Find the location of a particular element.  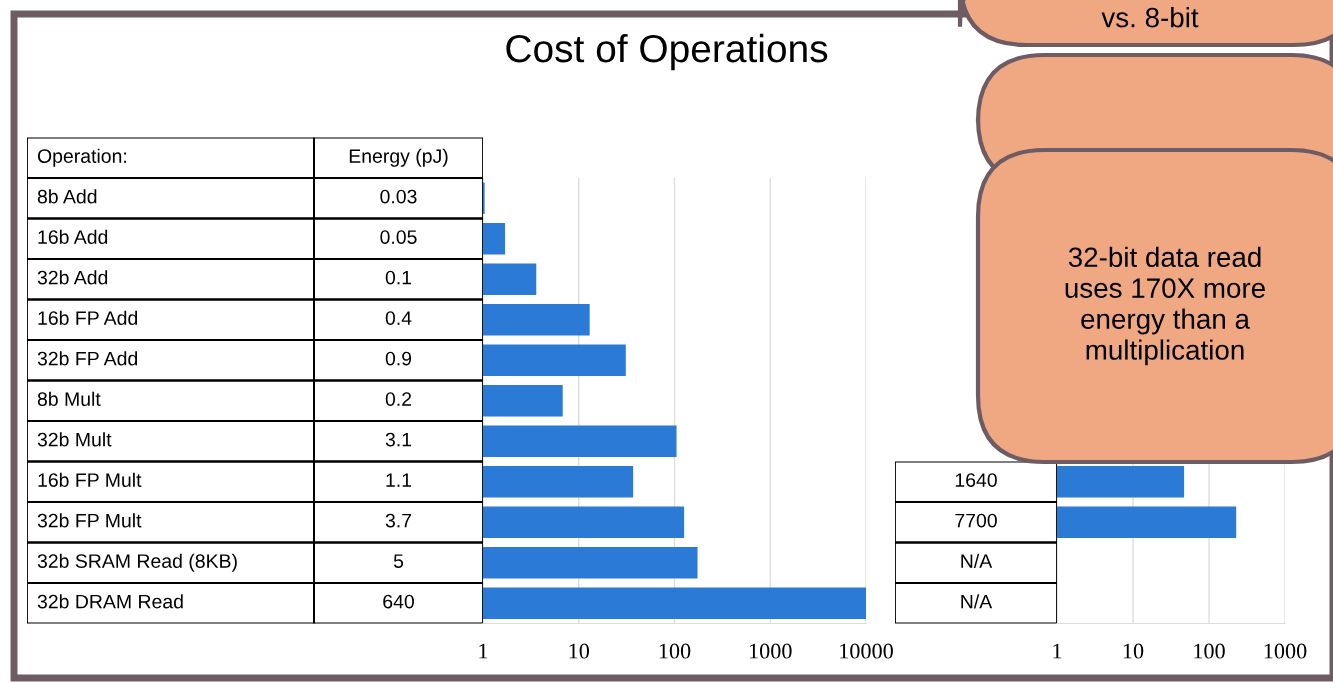

category-label: 16b FP Mult is located at coordinates (90, 479).